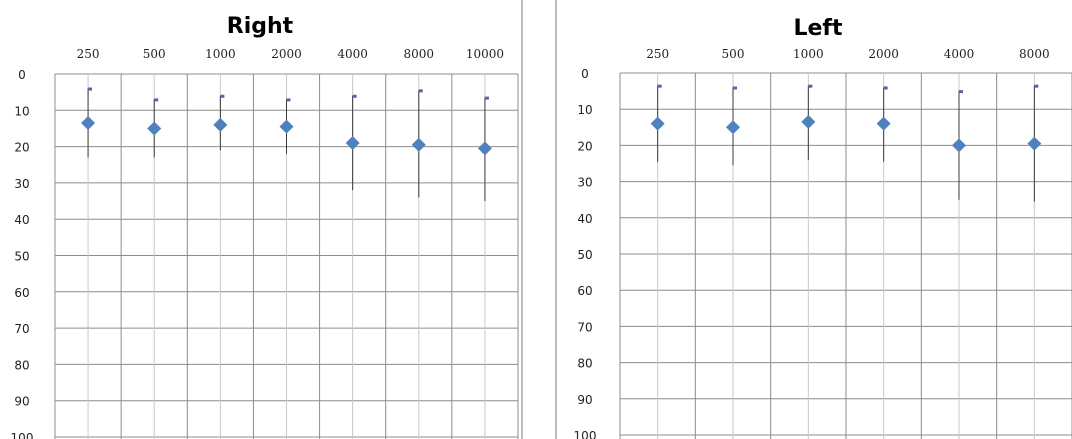 The width and height of the screenshot is (1072, 439). Describe the element at coordinates (818, 28) in the screenshot. I see `chart-title: Left` at that location.